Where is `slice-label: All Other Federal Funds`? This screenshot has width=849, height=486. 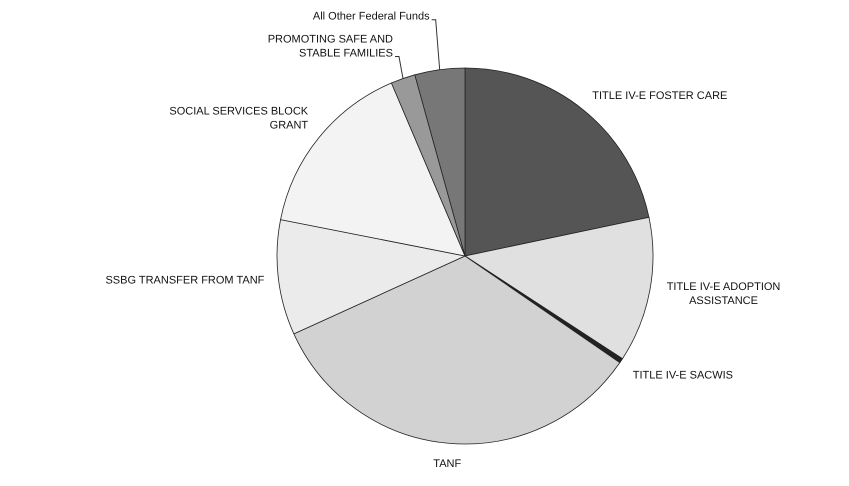
slice-label: All Other Federal Funds is located at coordinates (371, 16).